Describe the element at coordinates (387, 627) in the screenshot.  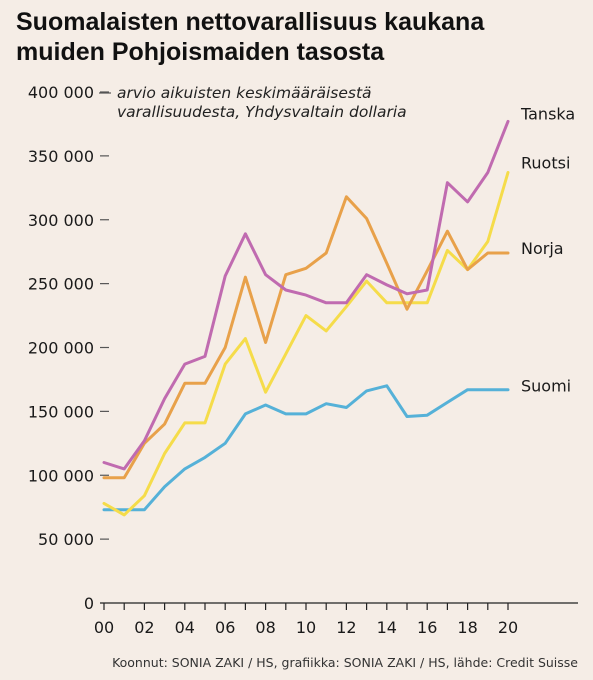
I see `x-tick-label: 14` at that location.